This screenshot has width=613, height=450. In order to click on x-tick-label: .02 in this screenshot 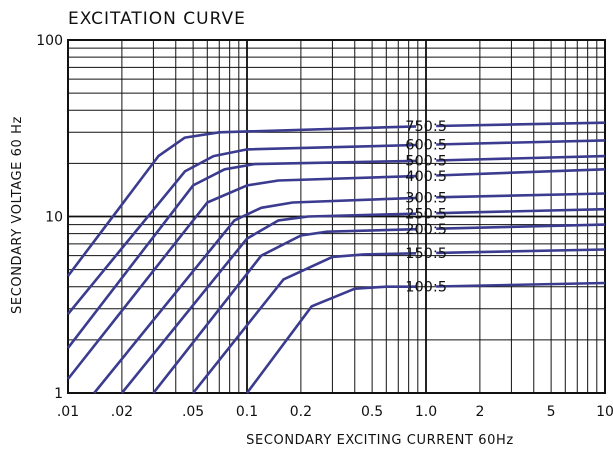, I will do `click(122, 412)`.